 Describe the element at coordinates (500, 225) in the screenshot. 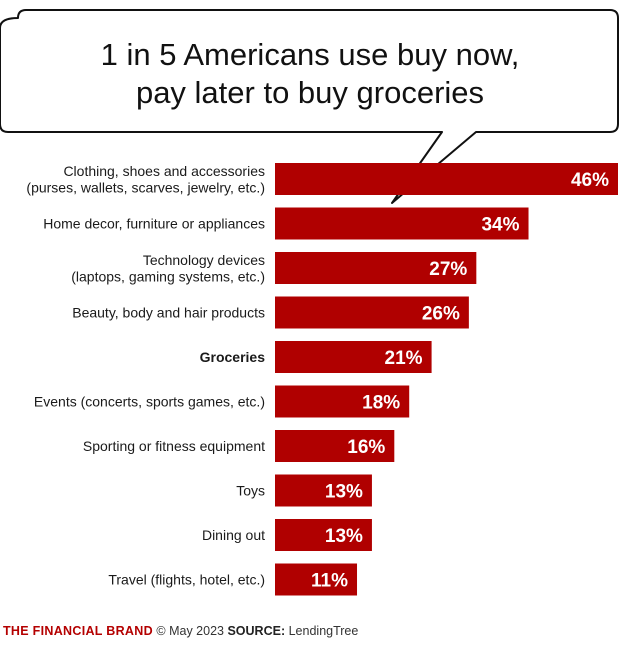

I see `bar-value-label: 34%` at that location.